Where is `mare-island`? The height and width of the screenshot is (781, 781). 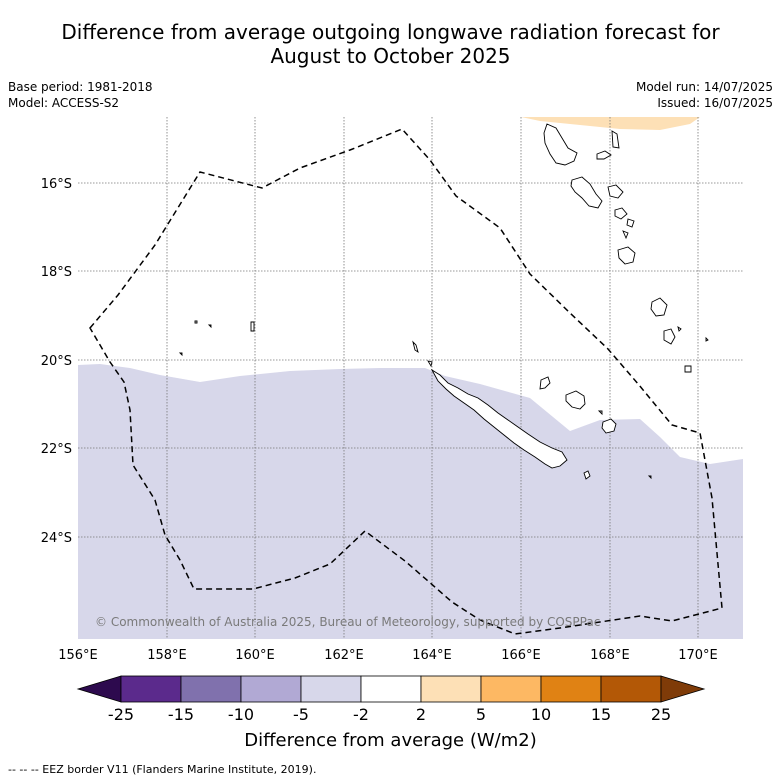
mare-island is located at coordinates (609, 426).